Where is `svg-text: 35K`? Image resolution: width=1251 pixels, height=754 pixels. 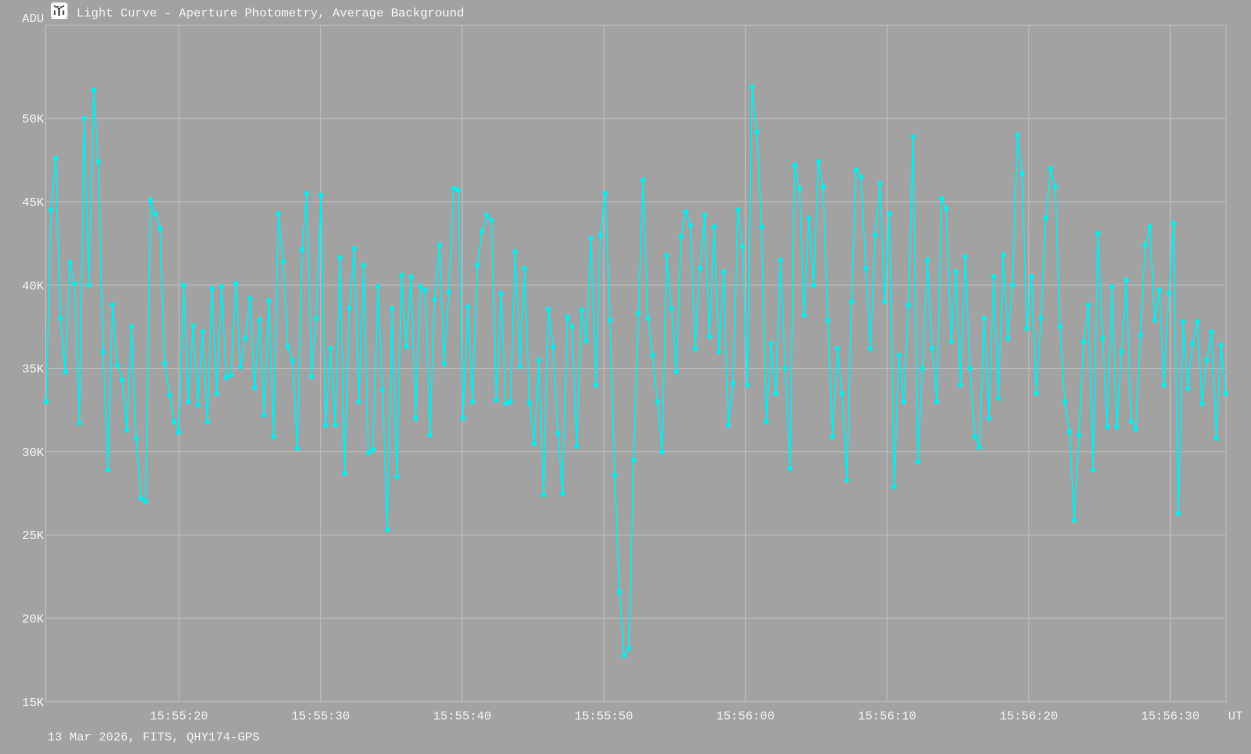
svg-text: 35K is located at coordinates (33, 370).